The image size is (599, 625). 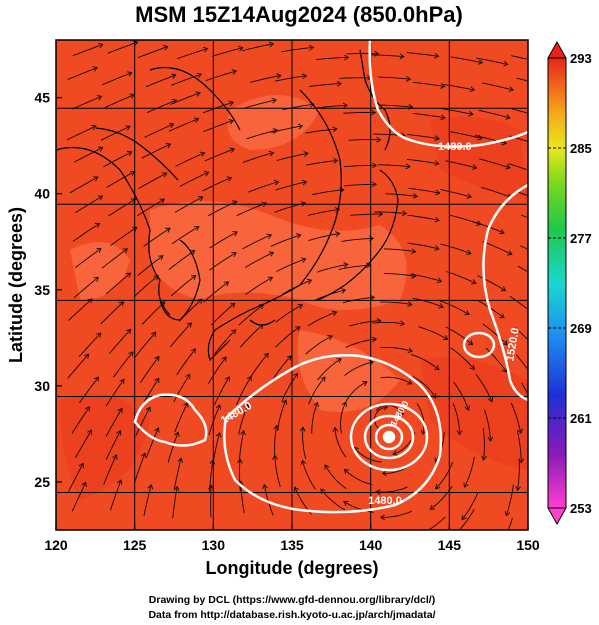 I want to click on contour-typhoon-outer, so click(x=332, y=434).